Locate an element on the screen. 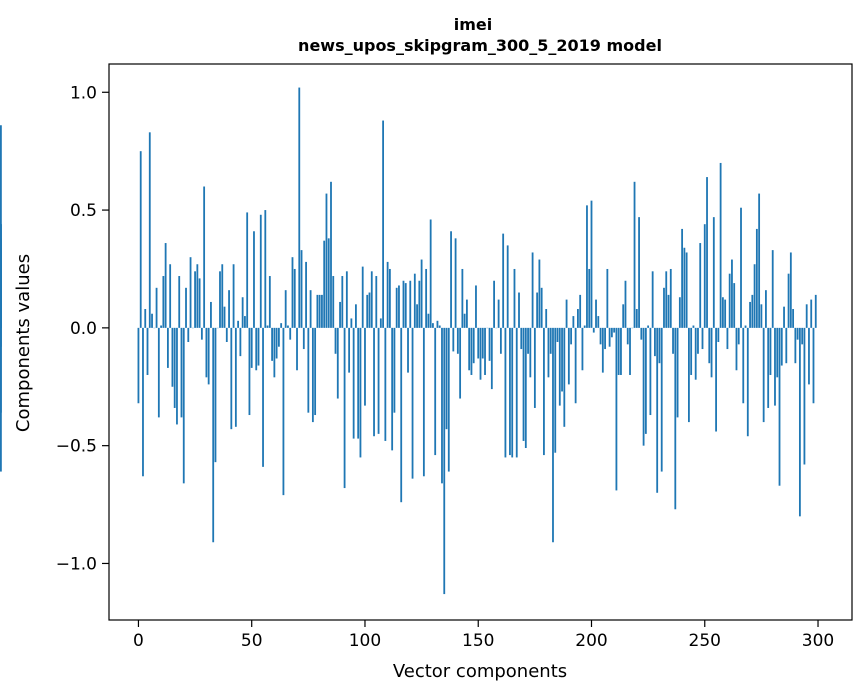  x-tick-label: 300 is located at coordinates (818, 641).